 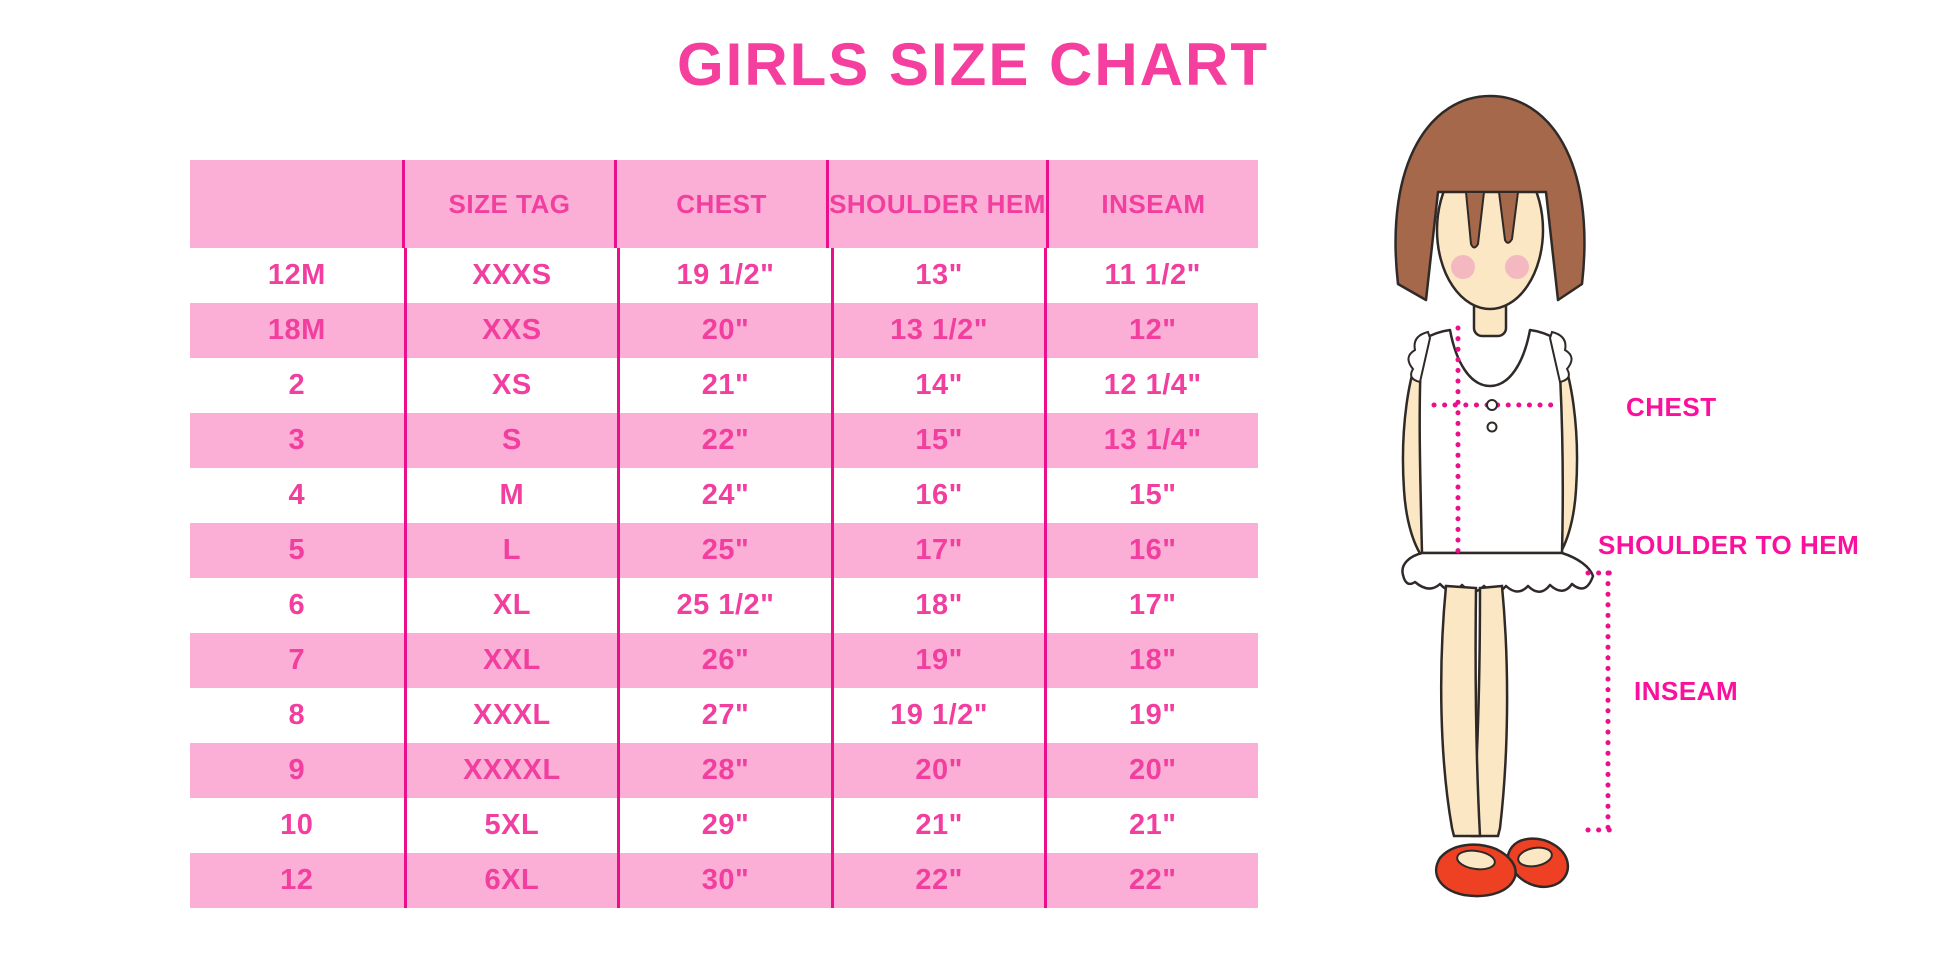 What do you see at coordinates (510, 770) in the screenshot?
I see `size_tag-cell: XXXXL` at bounding box center [510, 770].